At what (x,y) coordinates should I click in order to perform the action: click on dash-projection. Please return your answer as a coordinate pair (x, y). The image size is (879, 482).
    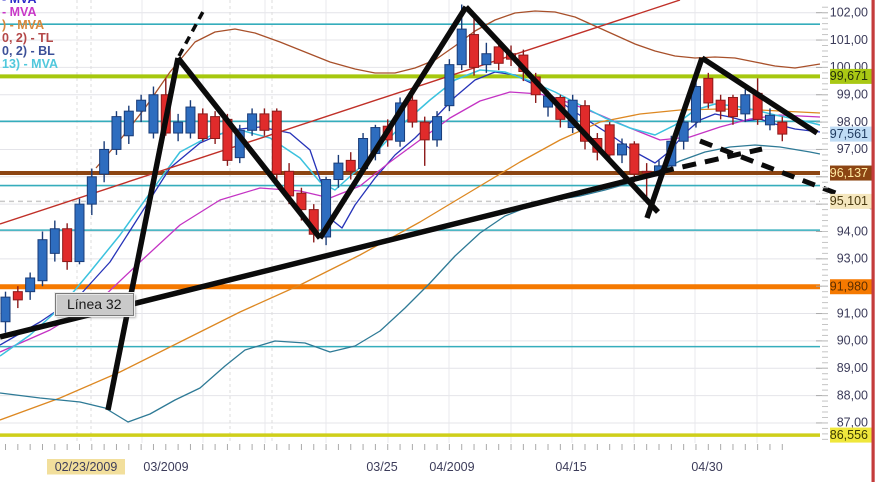
    Looking at the image, I should click on (786, 174).